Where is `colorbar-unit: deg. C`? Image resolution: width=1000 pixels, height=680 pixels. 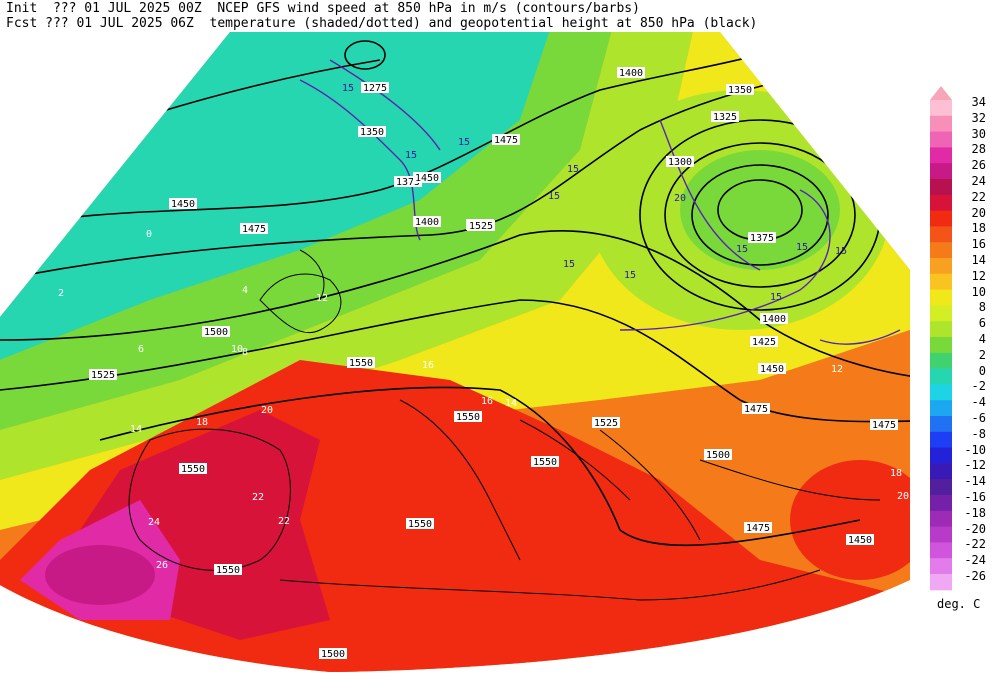
colorbar-unit: deg. C is located at coordinates (959, 604).